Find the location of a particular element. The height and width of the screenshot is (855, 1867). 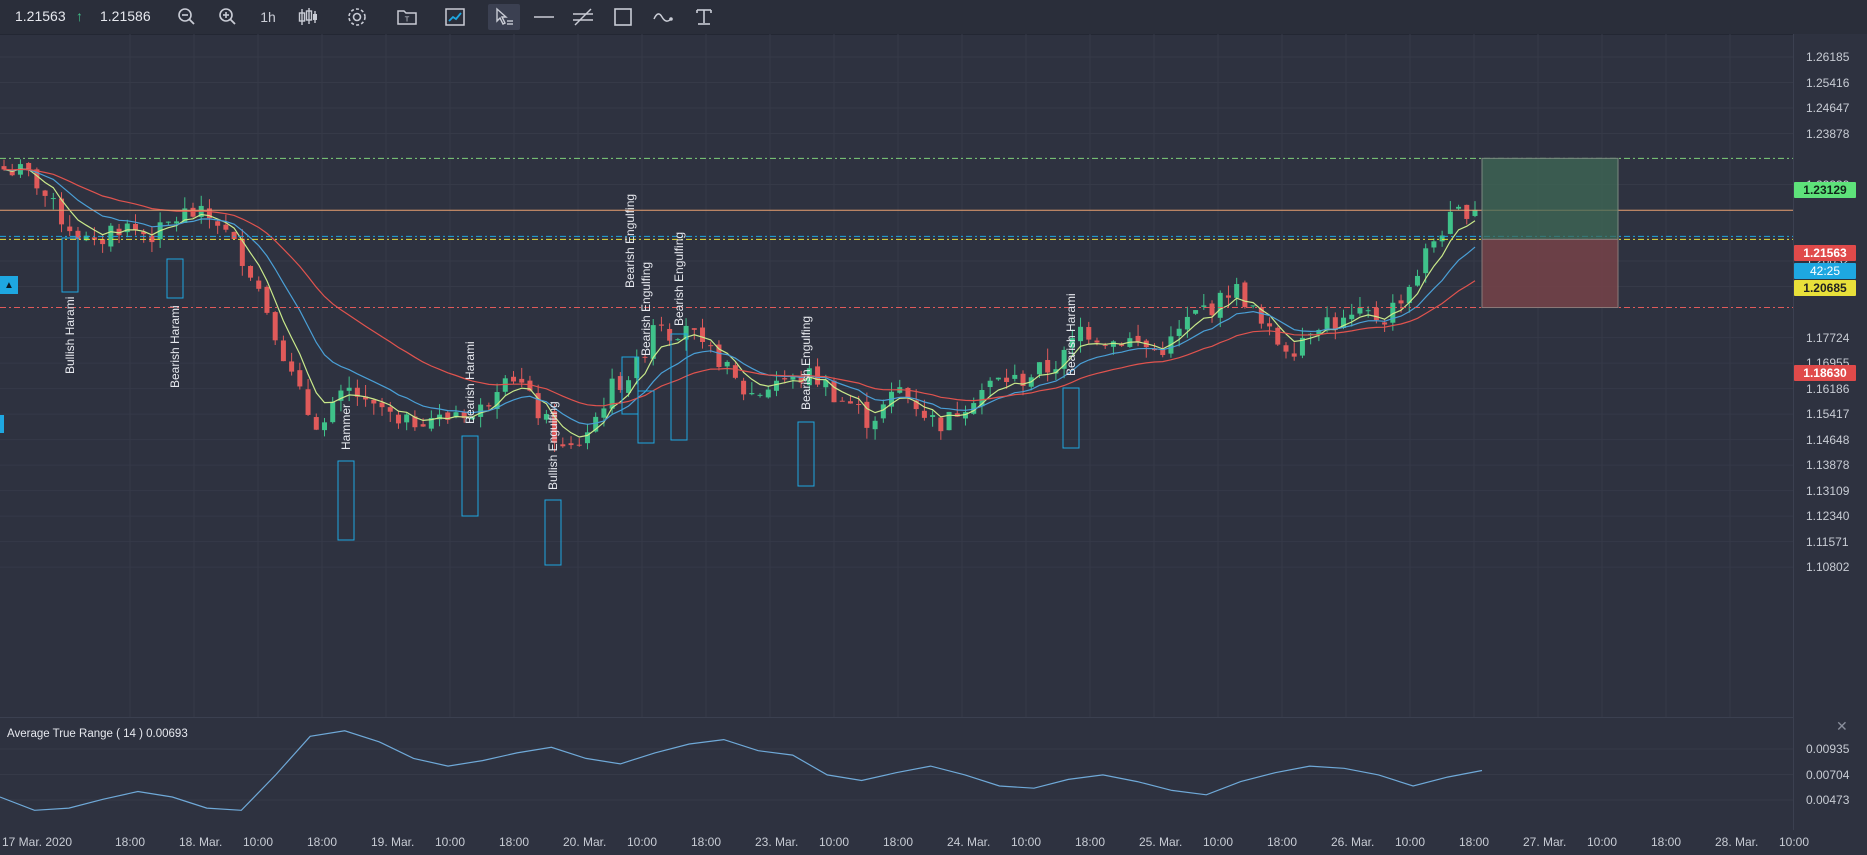

left-scroll-marker is located at coordinates (2, 424).